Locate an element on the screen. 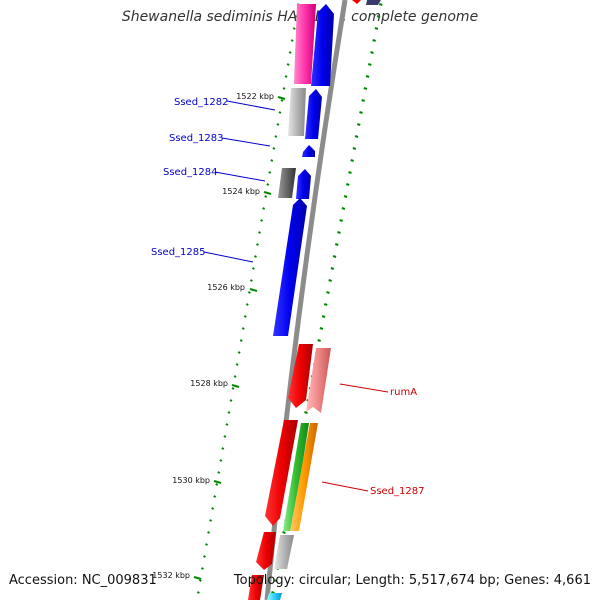 This screenshot has width=600, height=600. leader-rumA is located at coordinates (364, 388).